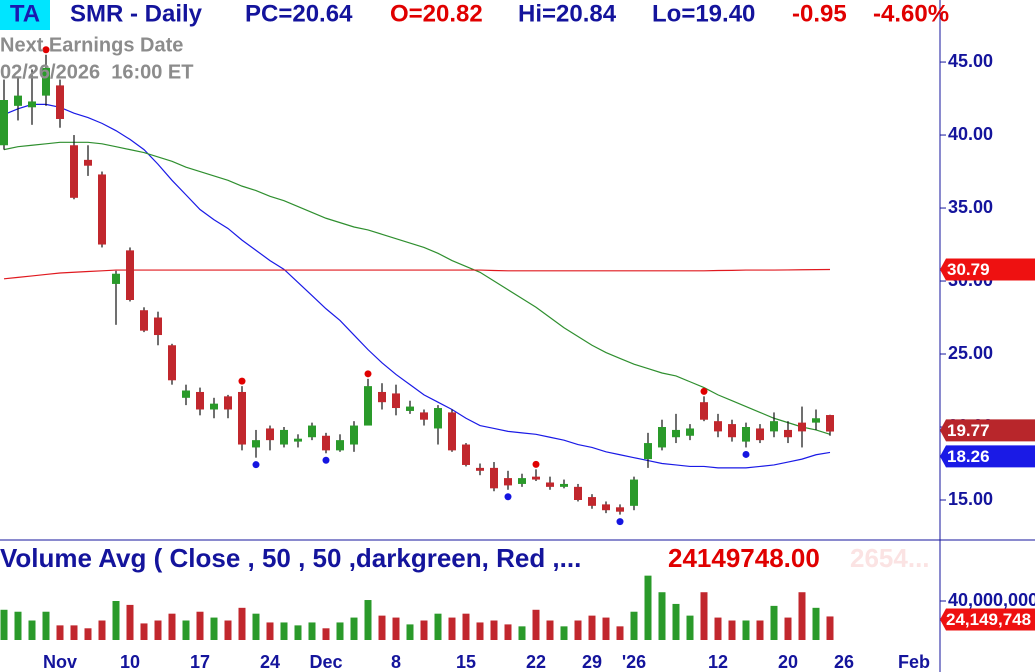  What do you see at coordinates (987, 456) in the screenshot?
I see `price-badge` at bounding box center [987, 456].